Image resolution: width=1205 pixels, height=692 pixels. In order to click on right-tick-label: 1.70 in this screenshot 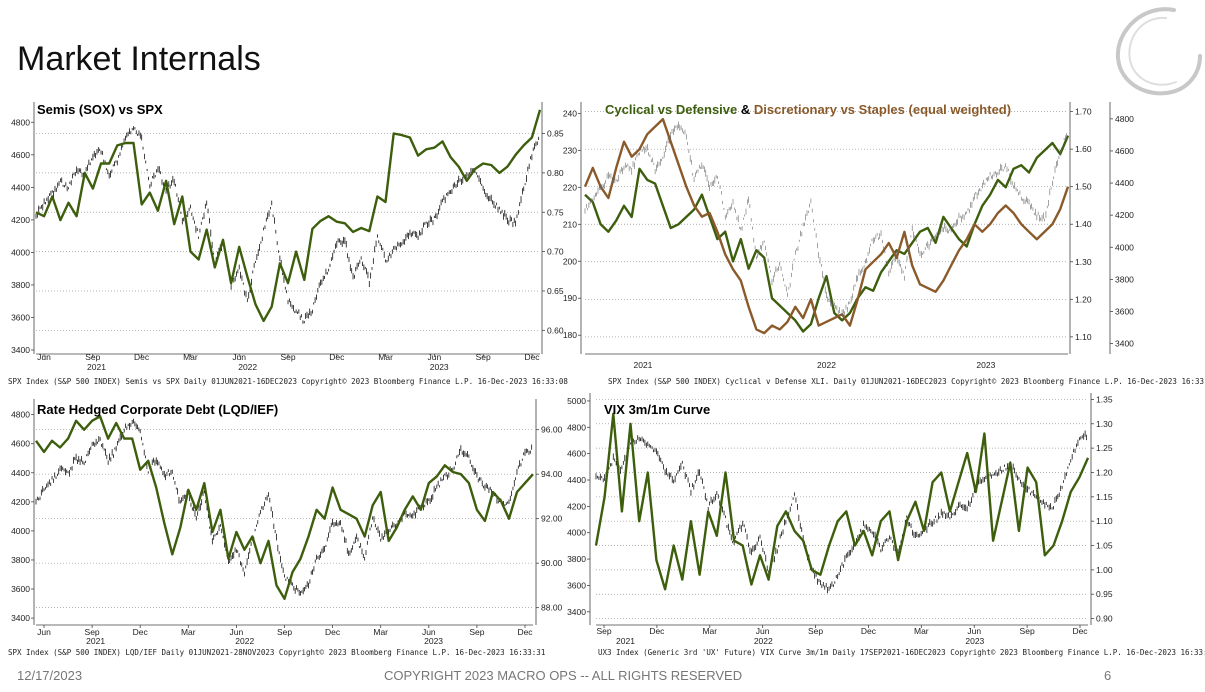, I will do `click(1083, 112)`.